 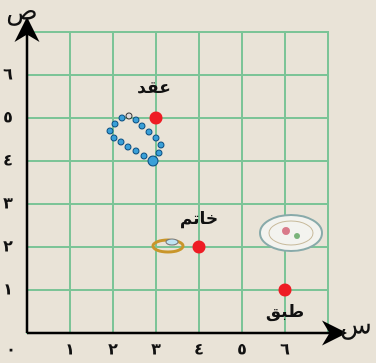 What do you see at coordinates (8, 117) in the screenshot?
I see `y-tick-label: ٥` at bounding box center [8, 117].